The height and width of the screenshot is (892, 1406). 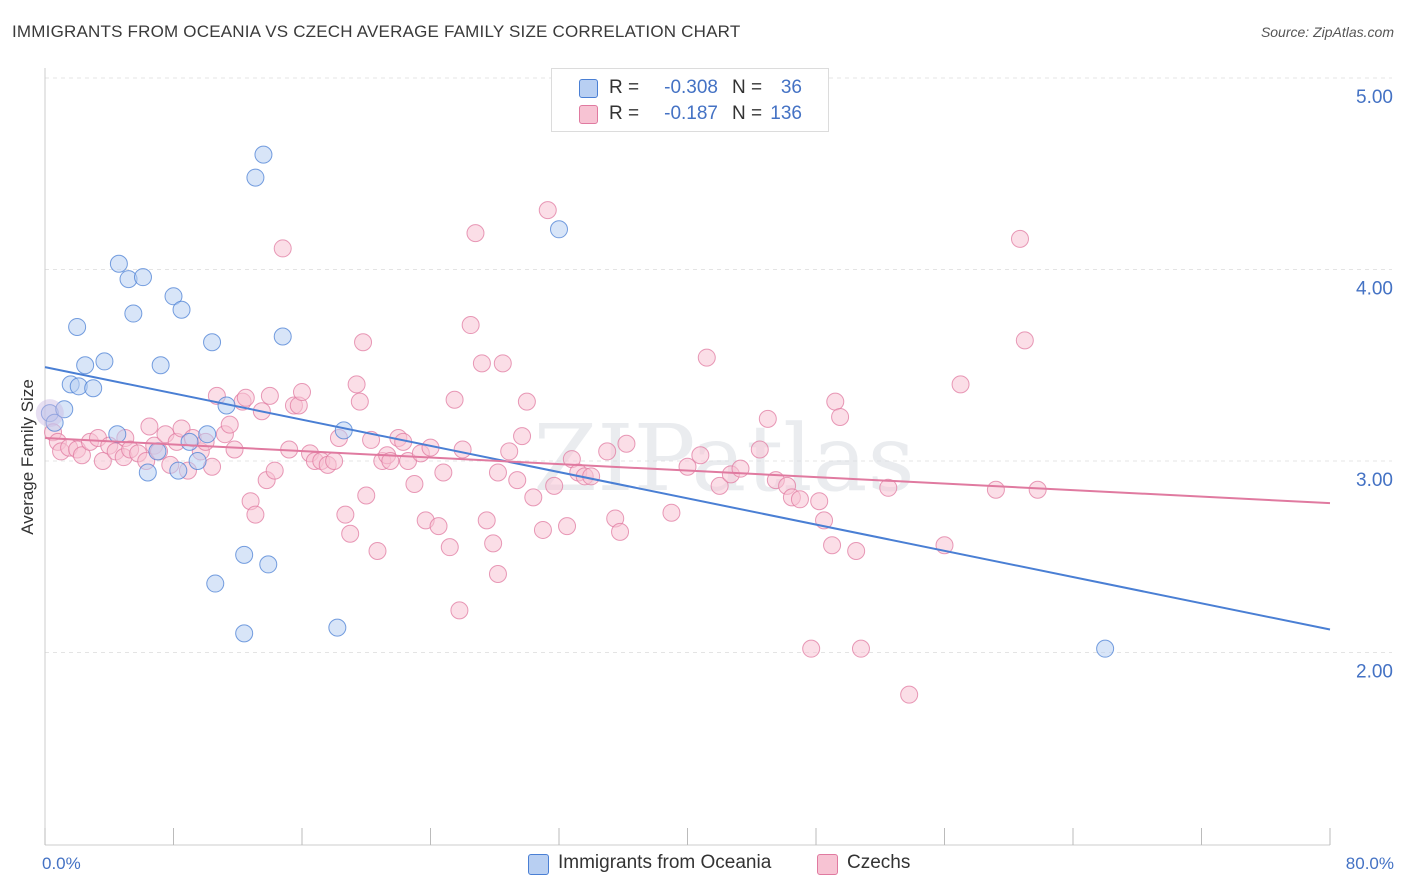 I want to click on y-tick-label: 5.00, so click(x=1374, y=97).